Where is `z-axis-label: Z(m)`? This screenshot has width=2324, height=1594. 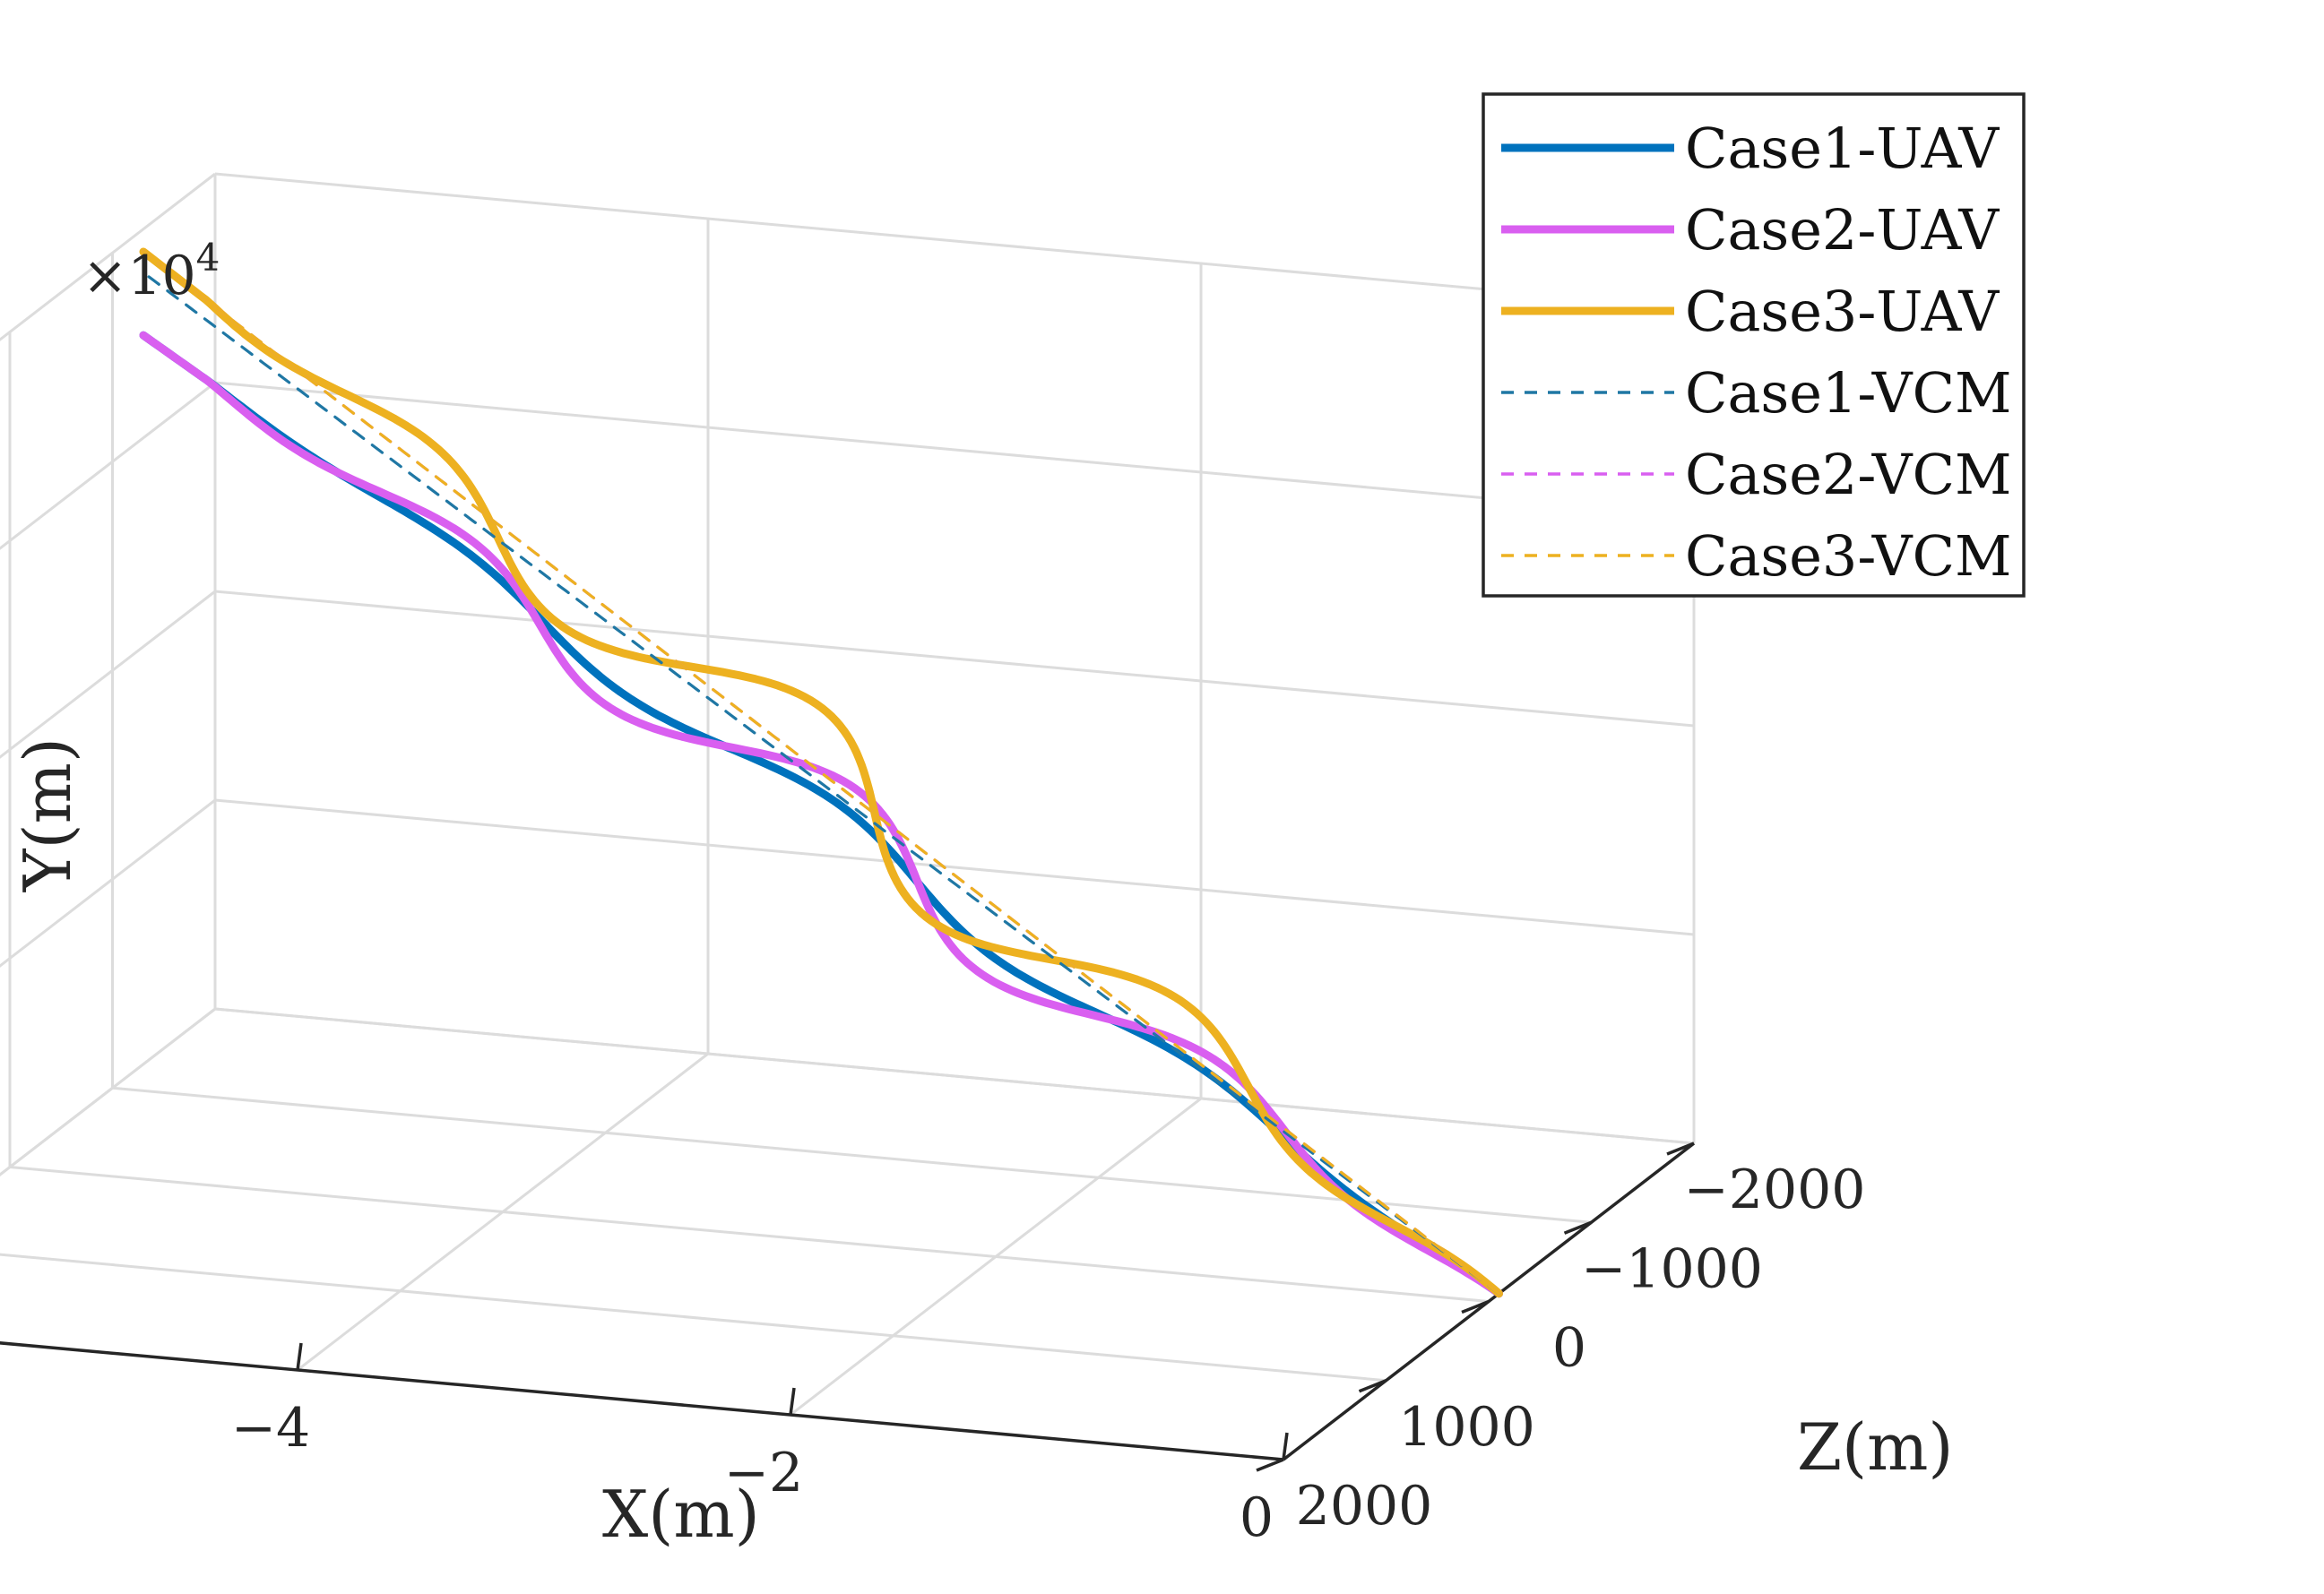
z-axis-label: Z(m) is located at coordinates (1875, 1447).